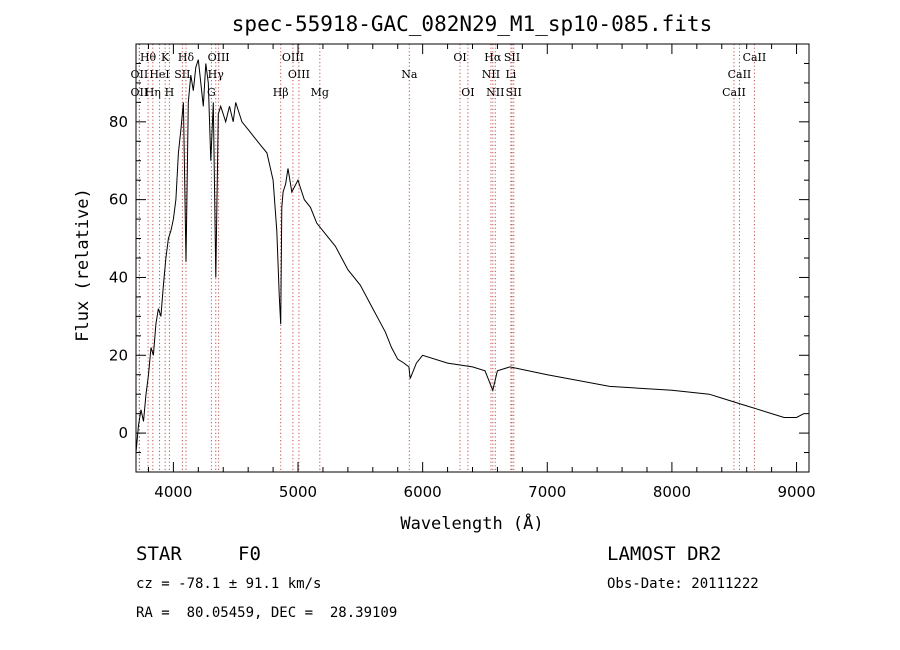  Describe the element at coordinates (216, 74) in the screenshot. I see `spectral-line-label: Hγ` at that location.